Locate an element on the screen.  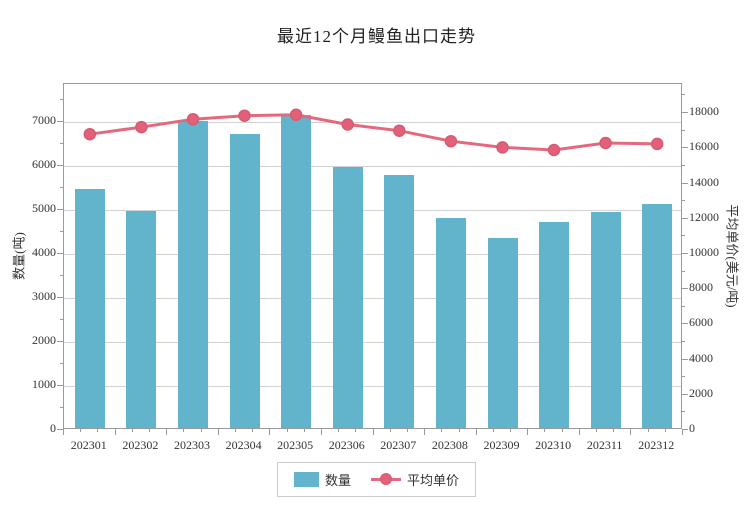
x-axis-label-202301: 202301 is located at coordinates (88, 445).